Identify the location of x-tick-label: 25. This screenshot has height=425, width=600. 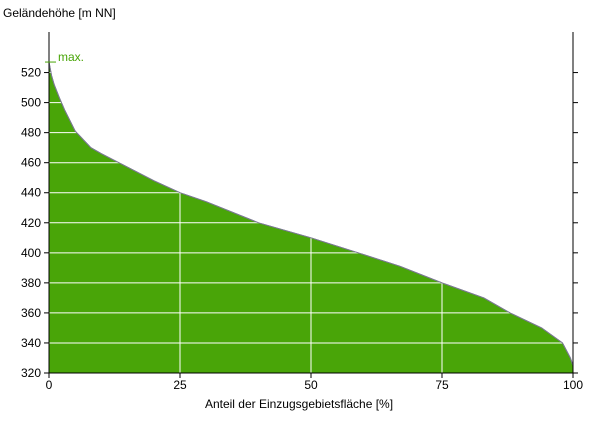
(180, 385).